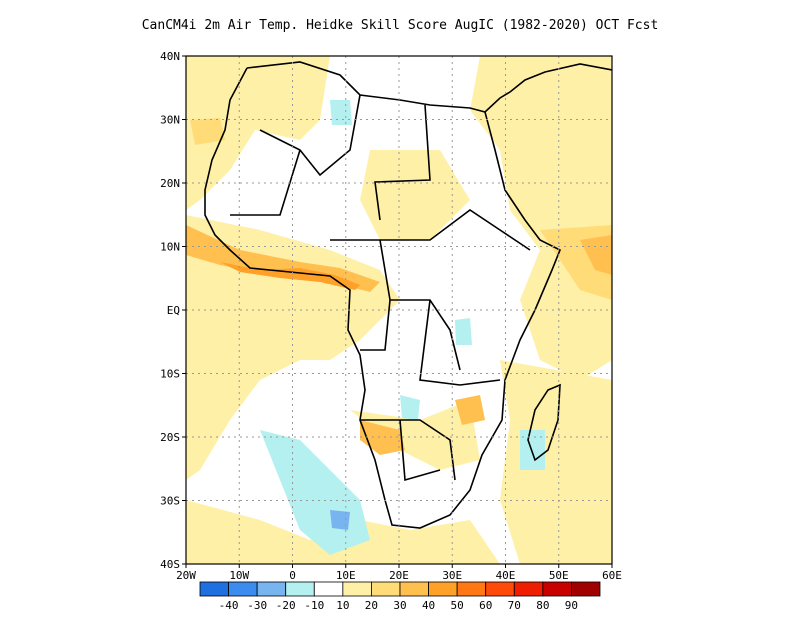 The height and width of the screenshot is (618, 800). I want to click on colorbar-label: -40, so click(229, 605).